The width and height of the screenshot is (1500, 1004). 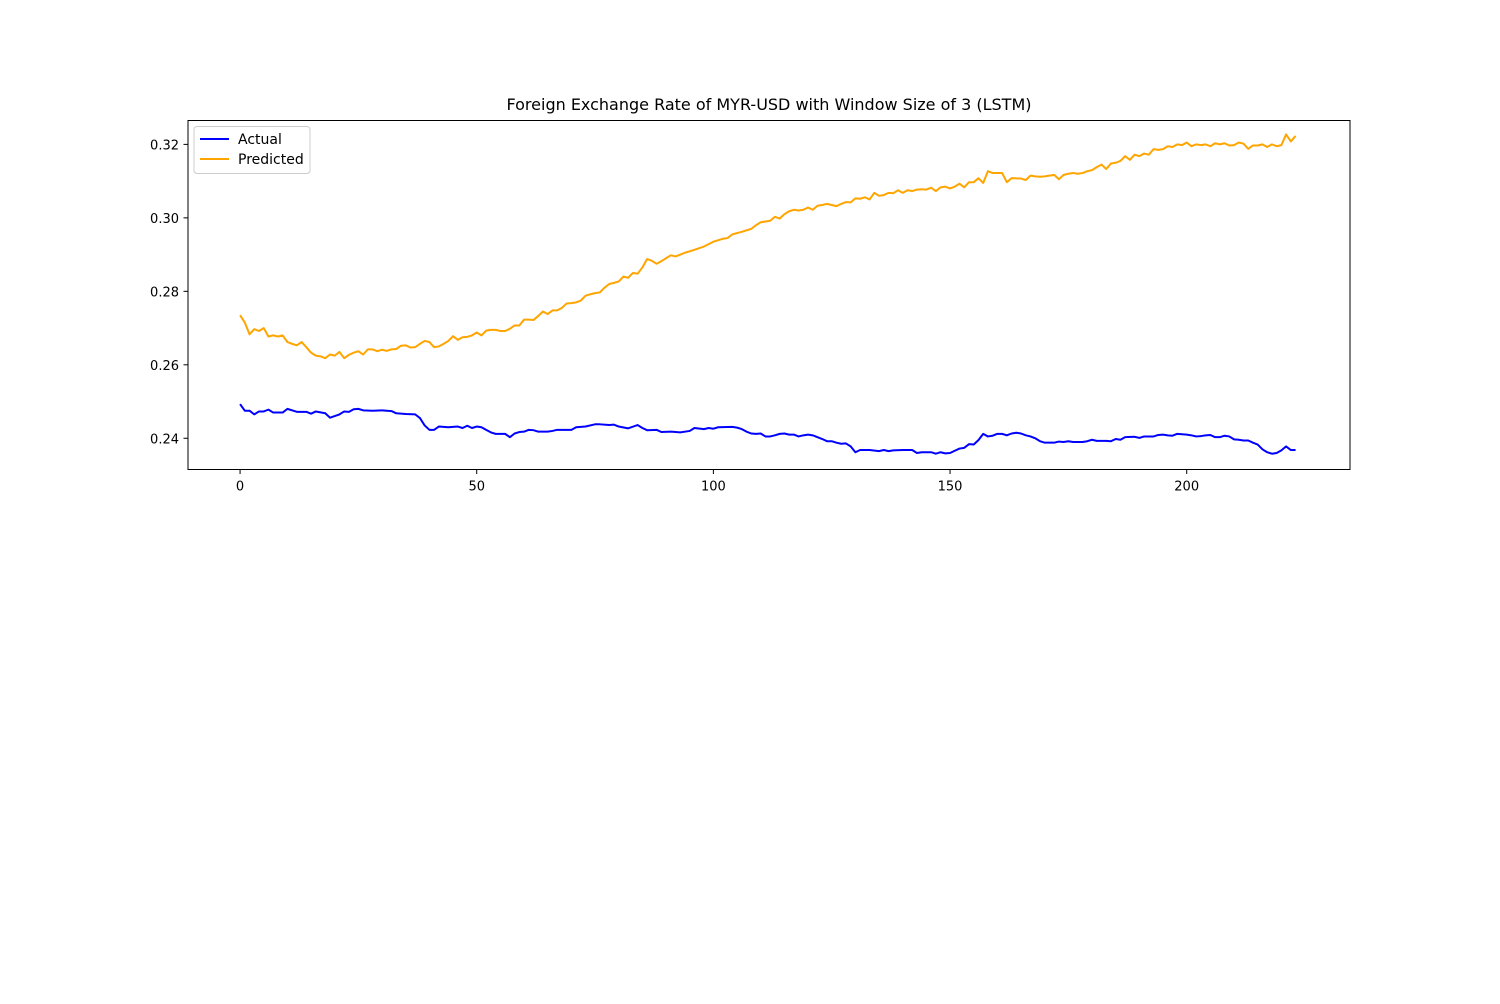 I want to click on y-tick-label: 0.24, so click(x=164, y=439).